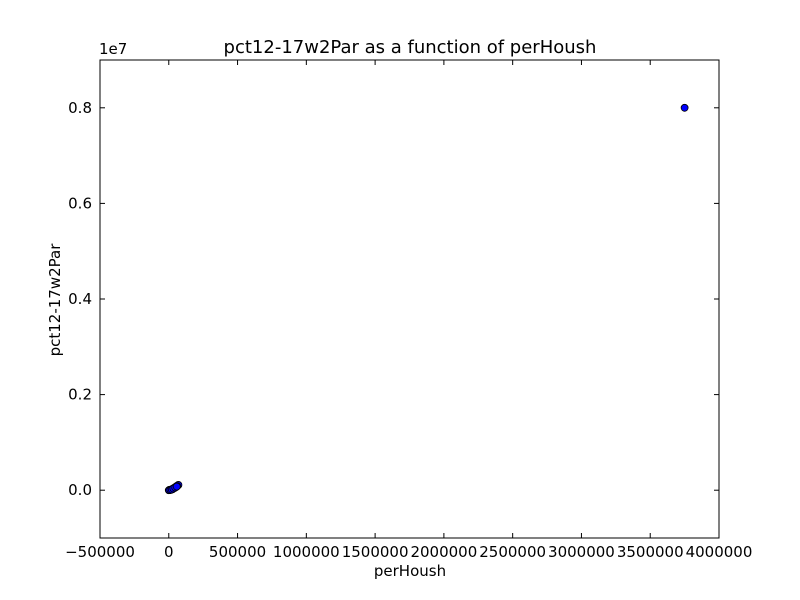  What do you see at coordinates (80, 395) in the screenshot?
I see `y-tick-label: 0.2` at bounding box center [80, 395].